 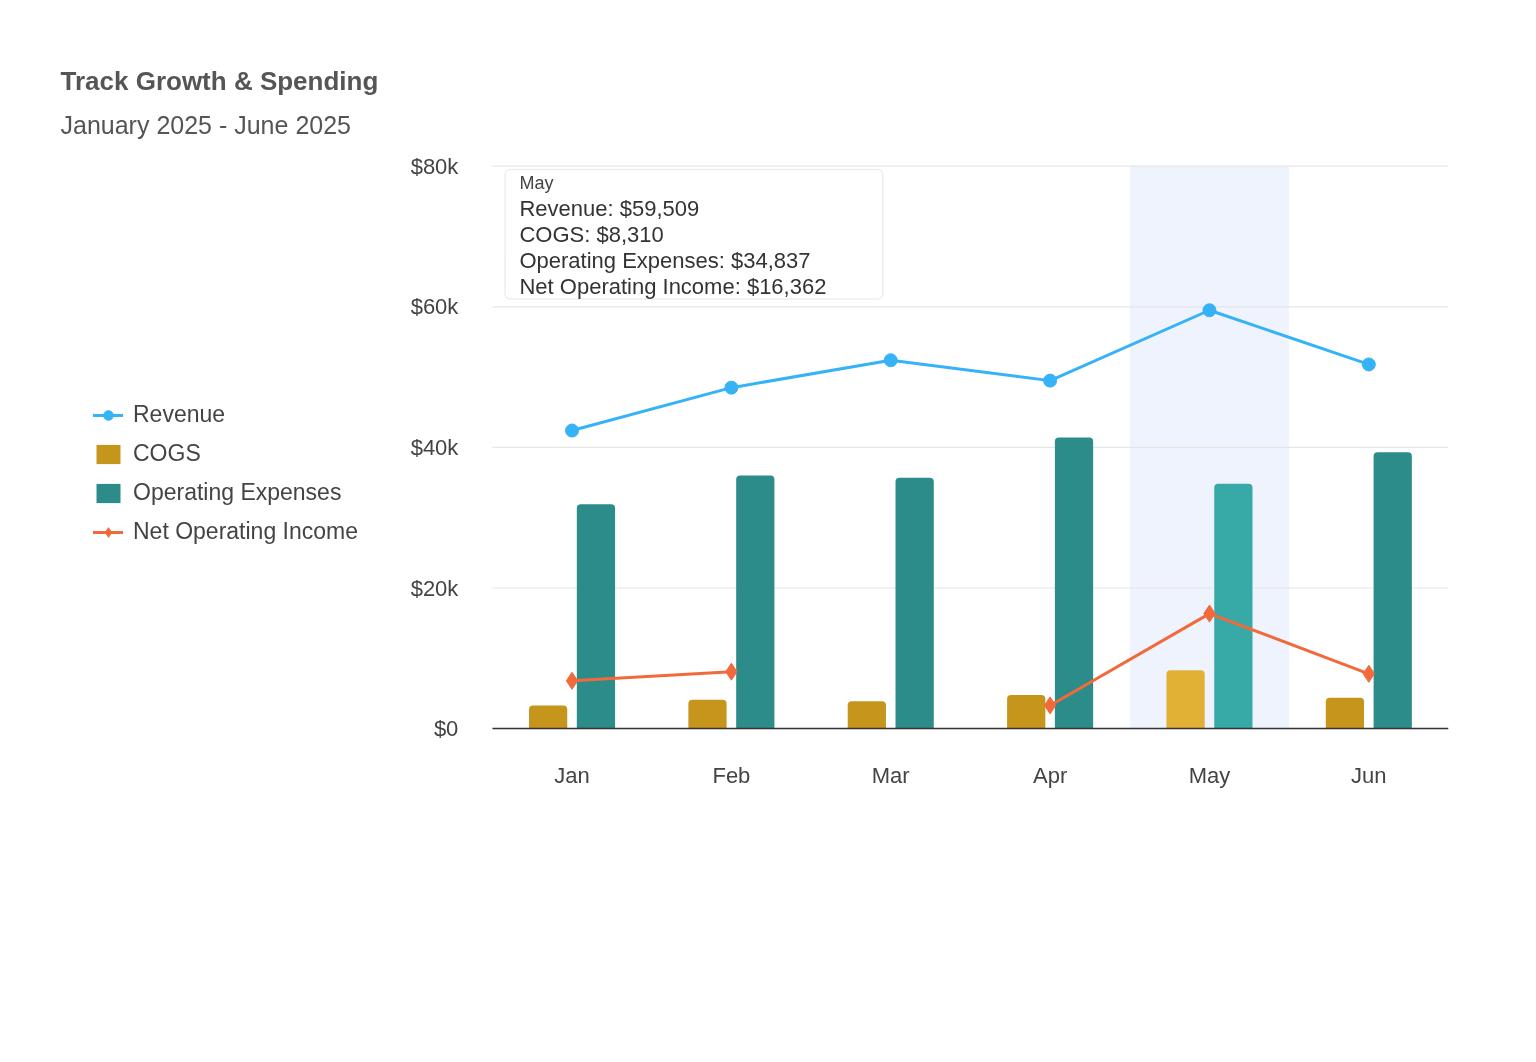 What do you see at coordinates (591, 235) in the screenshot?
I see `annotation: COGS: $8,310` at bounding box center [591, 235].